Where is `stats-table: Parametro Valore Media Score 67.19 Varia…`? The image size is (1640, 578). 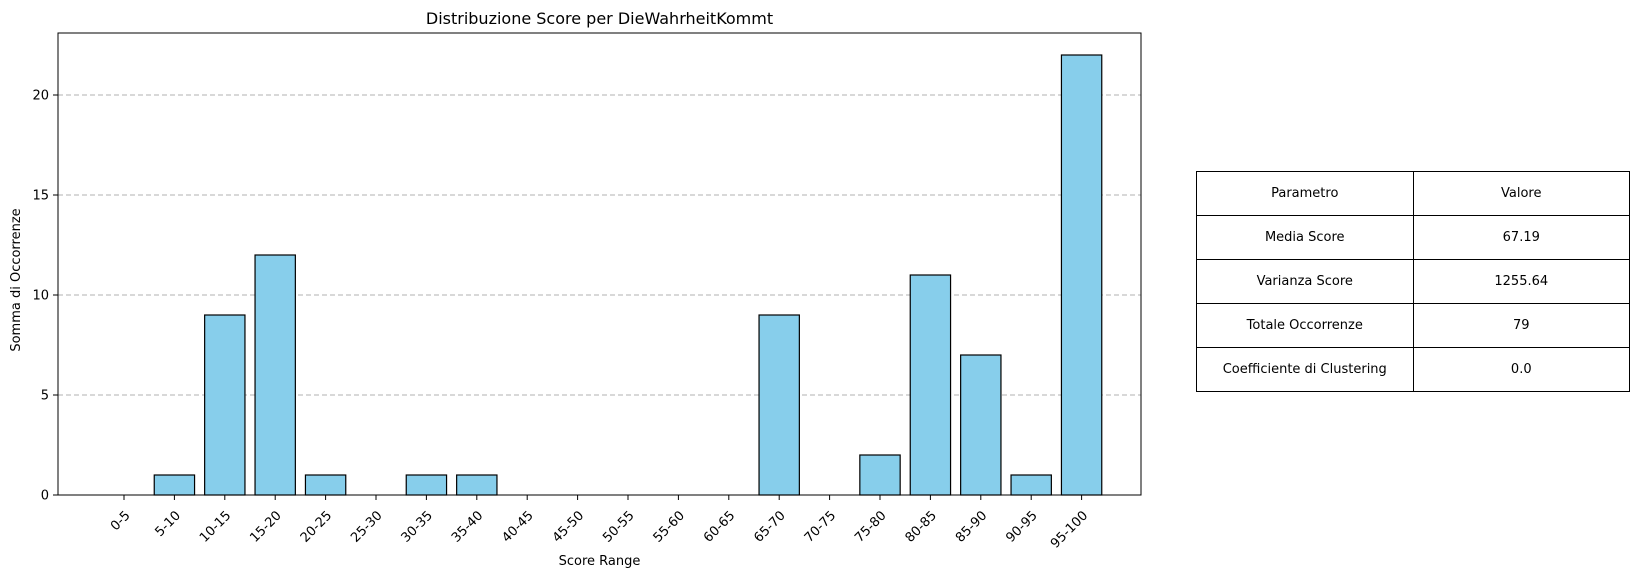
stats-table: Parametro Valore Media Score 67.19 Varia… is located at coordinates (1413, 281).